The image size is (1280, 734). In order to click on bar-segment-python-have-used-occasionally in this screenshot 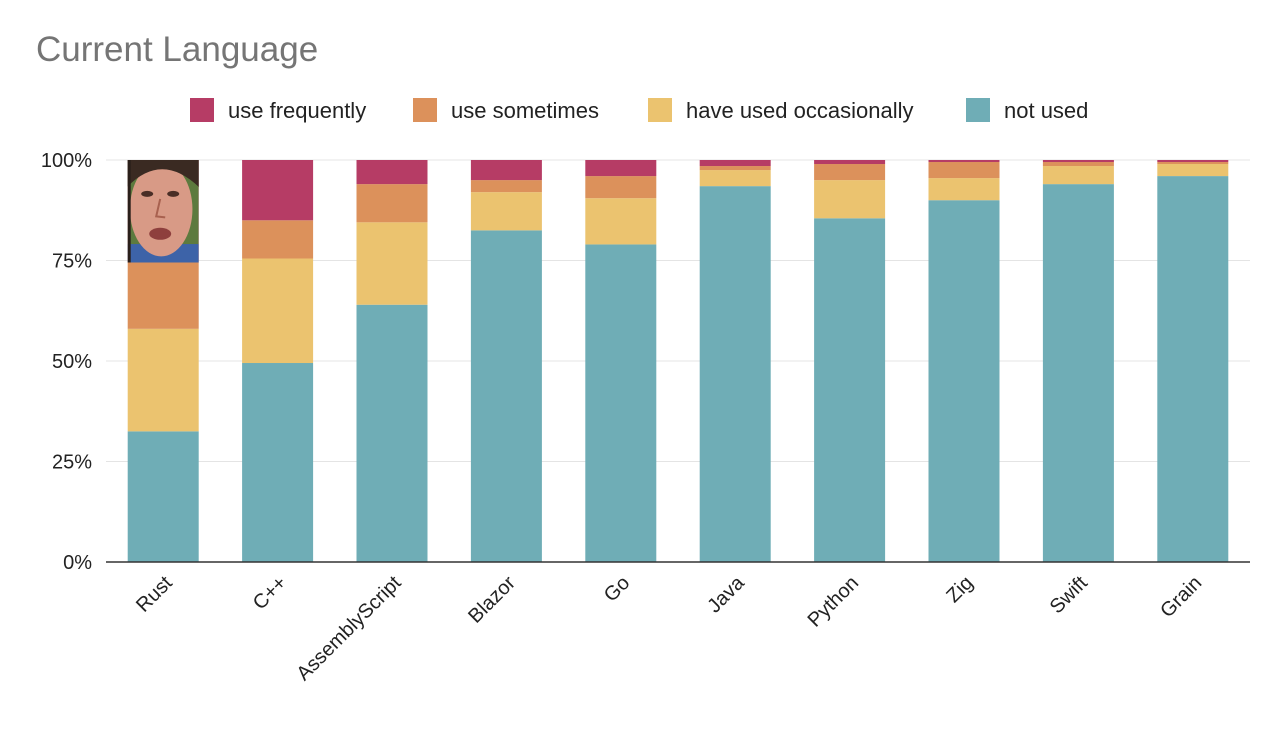, I will do `click(850, 199)`.